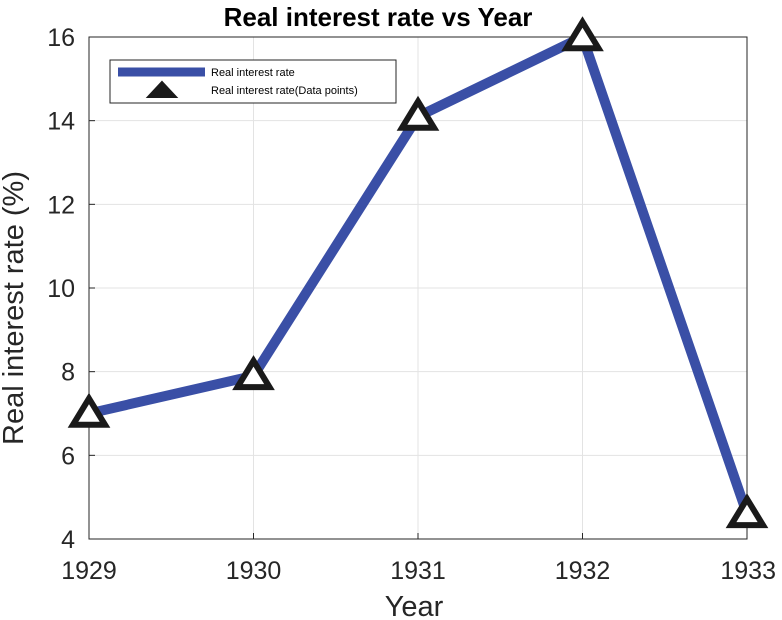 This screenshot has width=782, height=620. What do you see at coordinates (68, 456) in the screenshot?
I see `y-tick-label: 6` at bounding box center [68, 456].